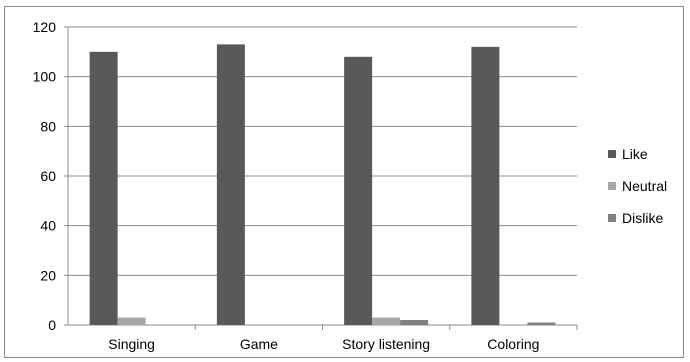 The image size is (690, 362). What do you see at coordinates (612, 218) in the screenshot?
I see `legend-swatch-dislike` at bounding box center [612, 218].